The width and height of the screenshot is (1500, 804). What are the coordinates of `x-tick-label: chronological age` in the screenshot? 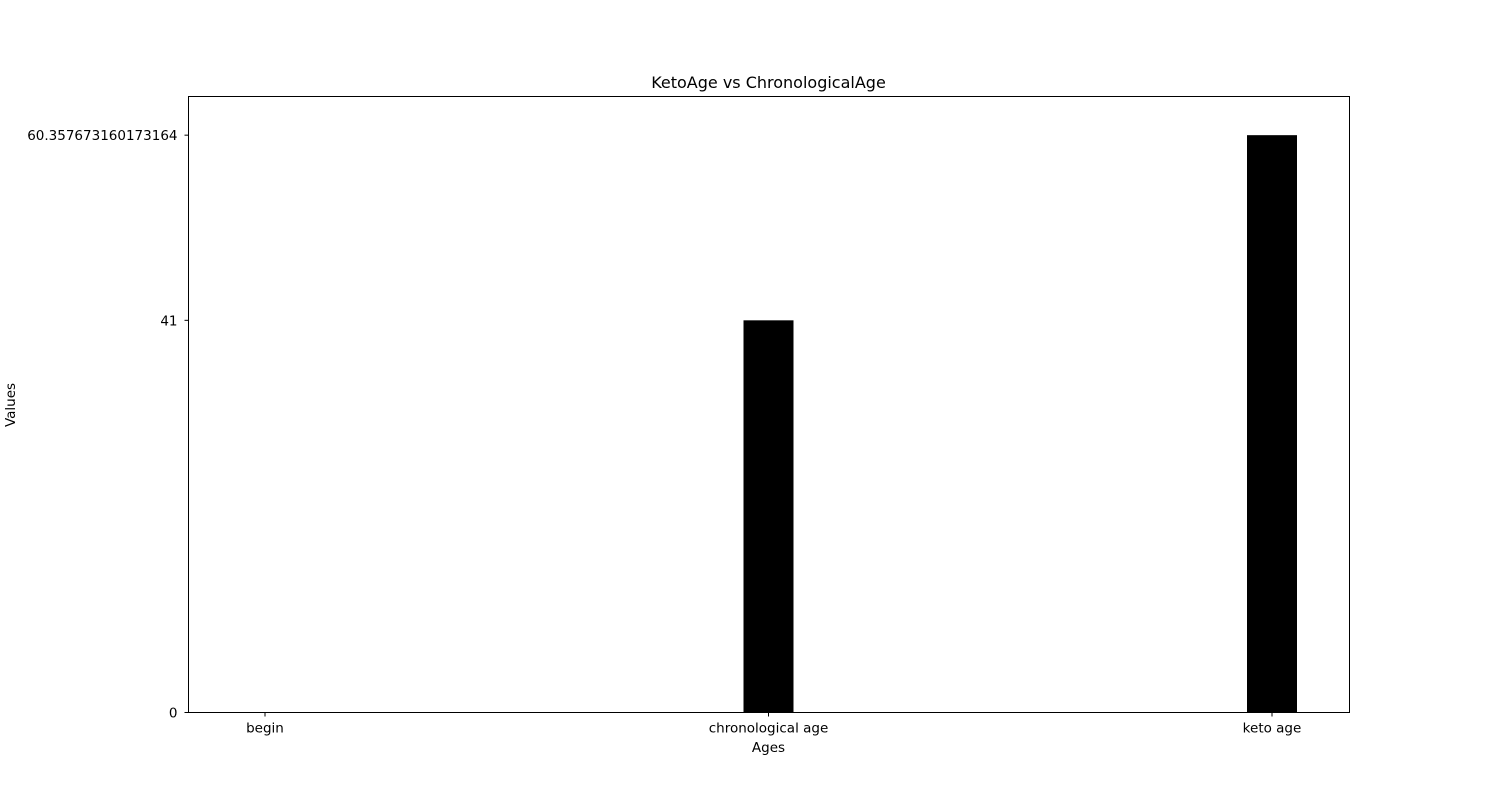 It's located at (769, 729).